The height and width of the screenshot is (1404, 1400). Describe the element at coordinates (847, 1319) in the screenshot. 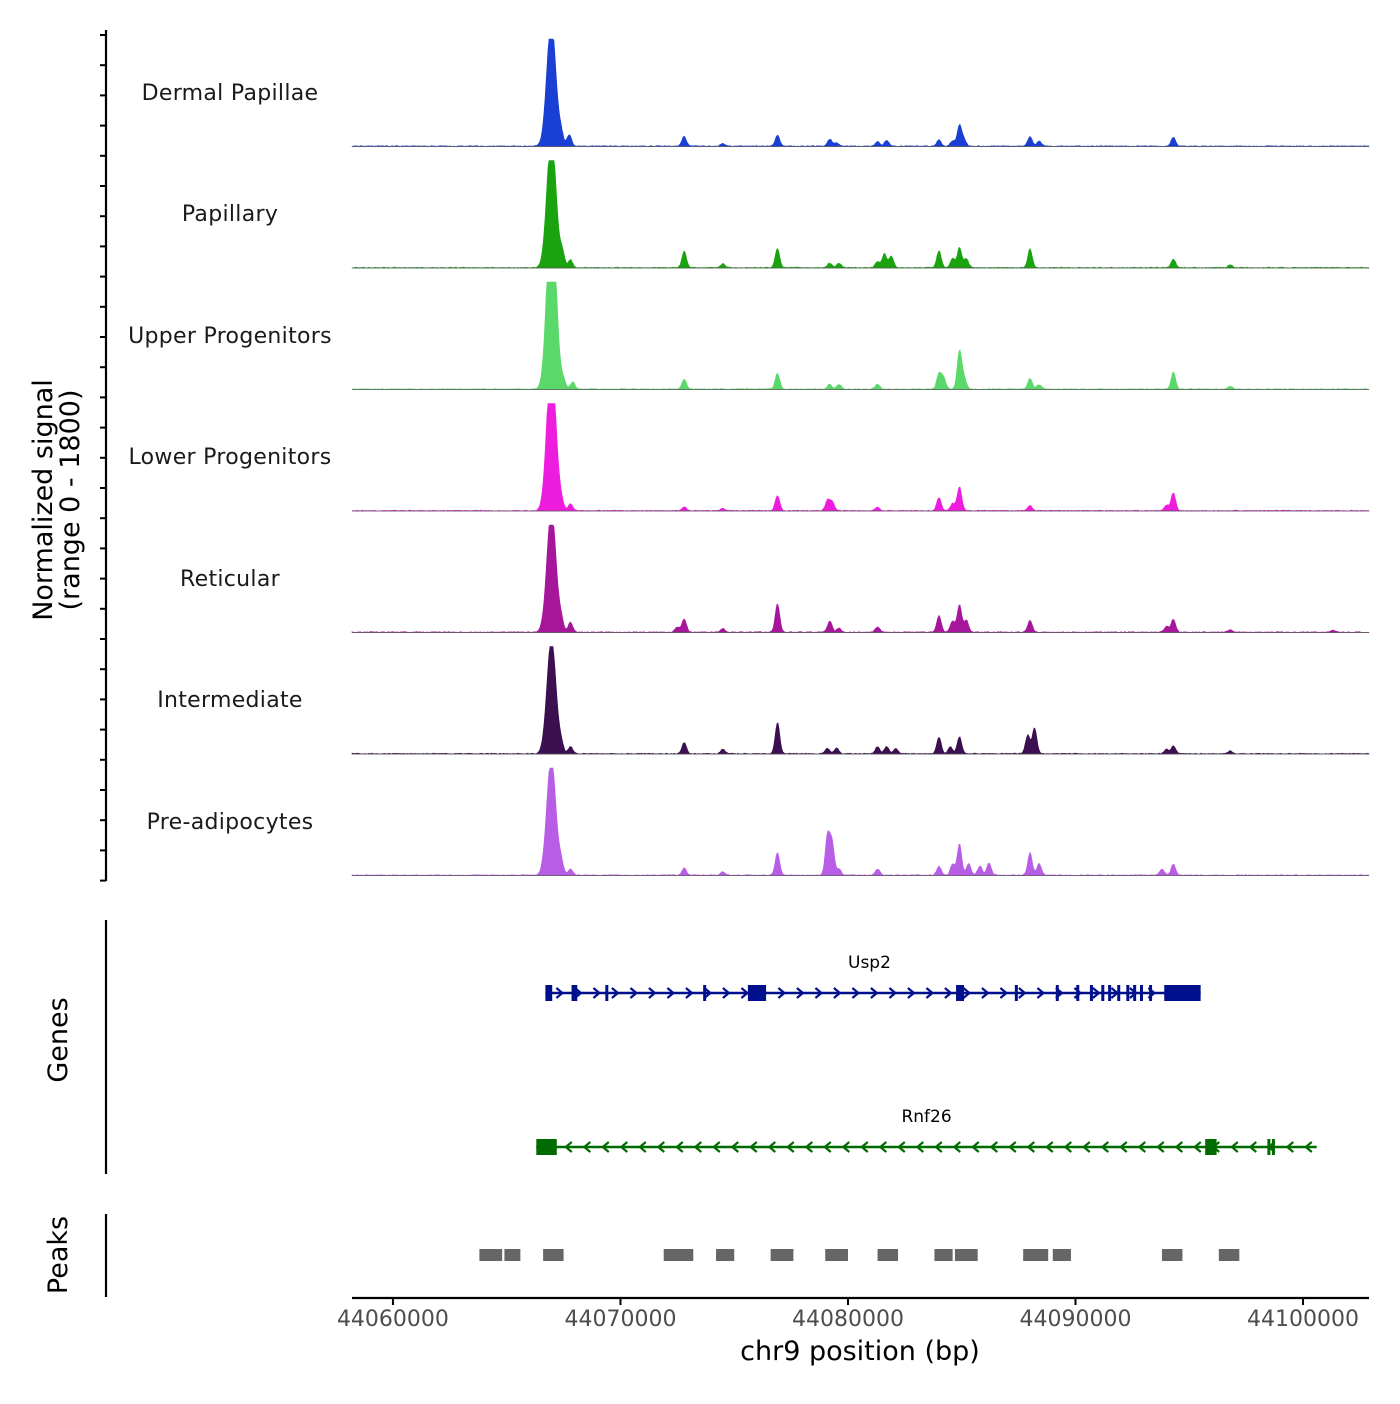

I see `x-tick-label: 44080000` at that location.